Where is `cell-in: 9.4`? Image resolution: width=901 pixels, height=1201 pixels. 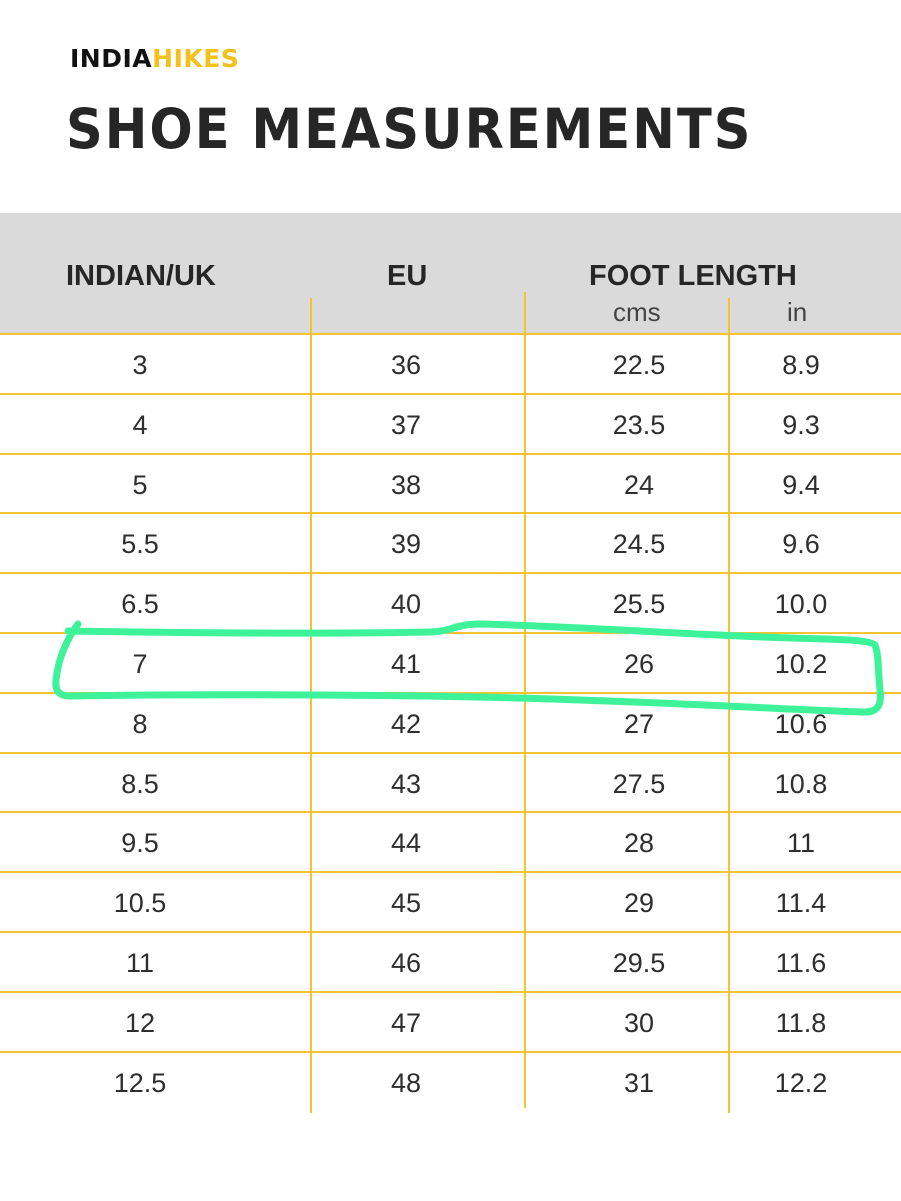
cell-in: 9.4 is located at coordinates (801, 485).